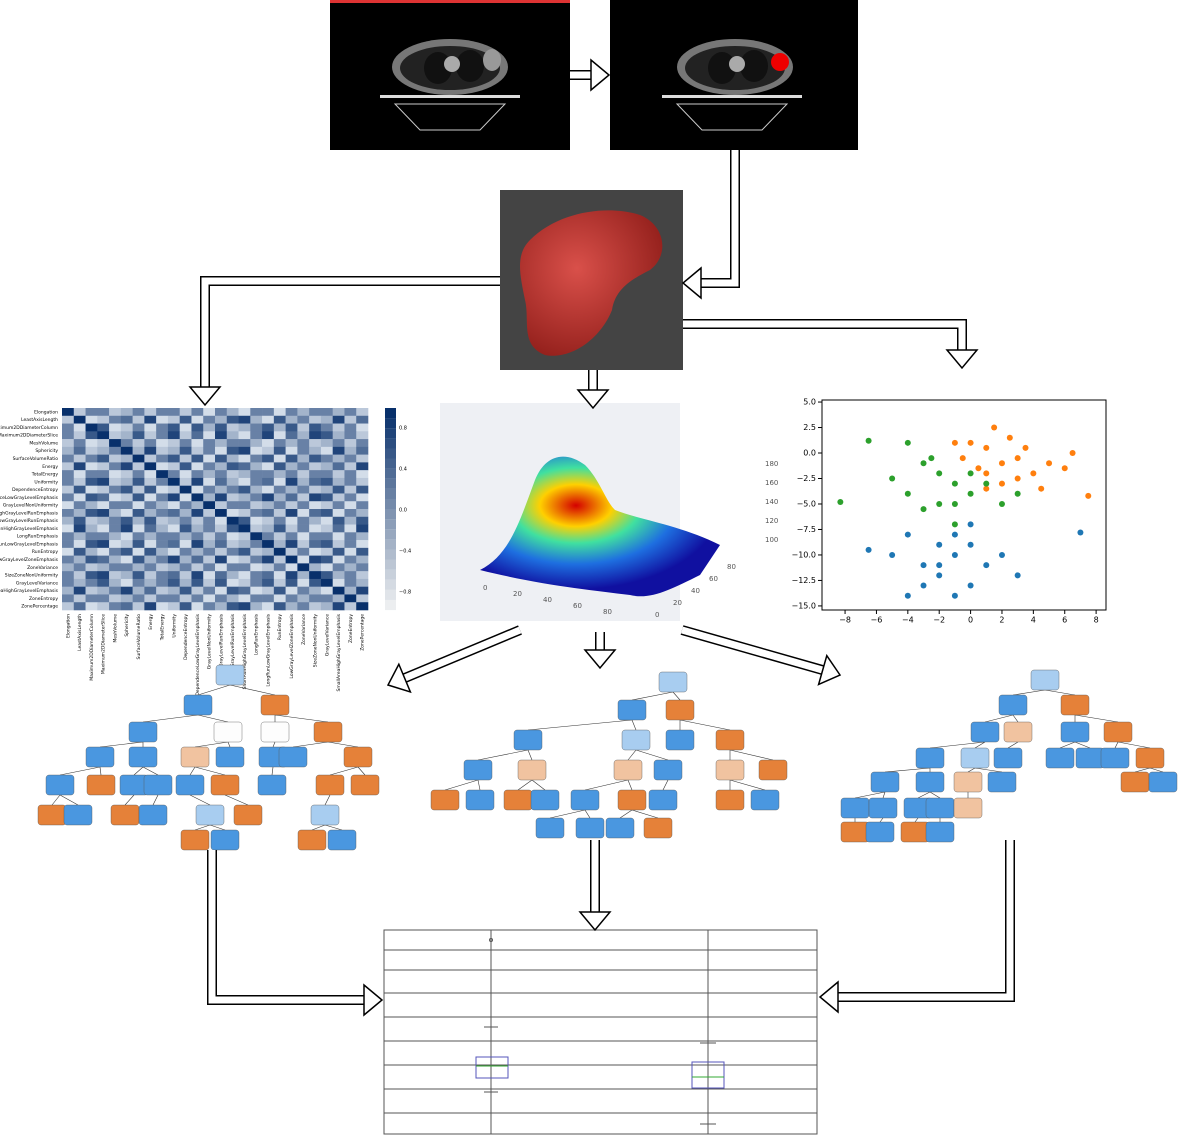 The height and width of the screenshot is (1140, 1180). I want to click on y-tick-label: 60, so click(713, 579).